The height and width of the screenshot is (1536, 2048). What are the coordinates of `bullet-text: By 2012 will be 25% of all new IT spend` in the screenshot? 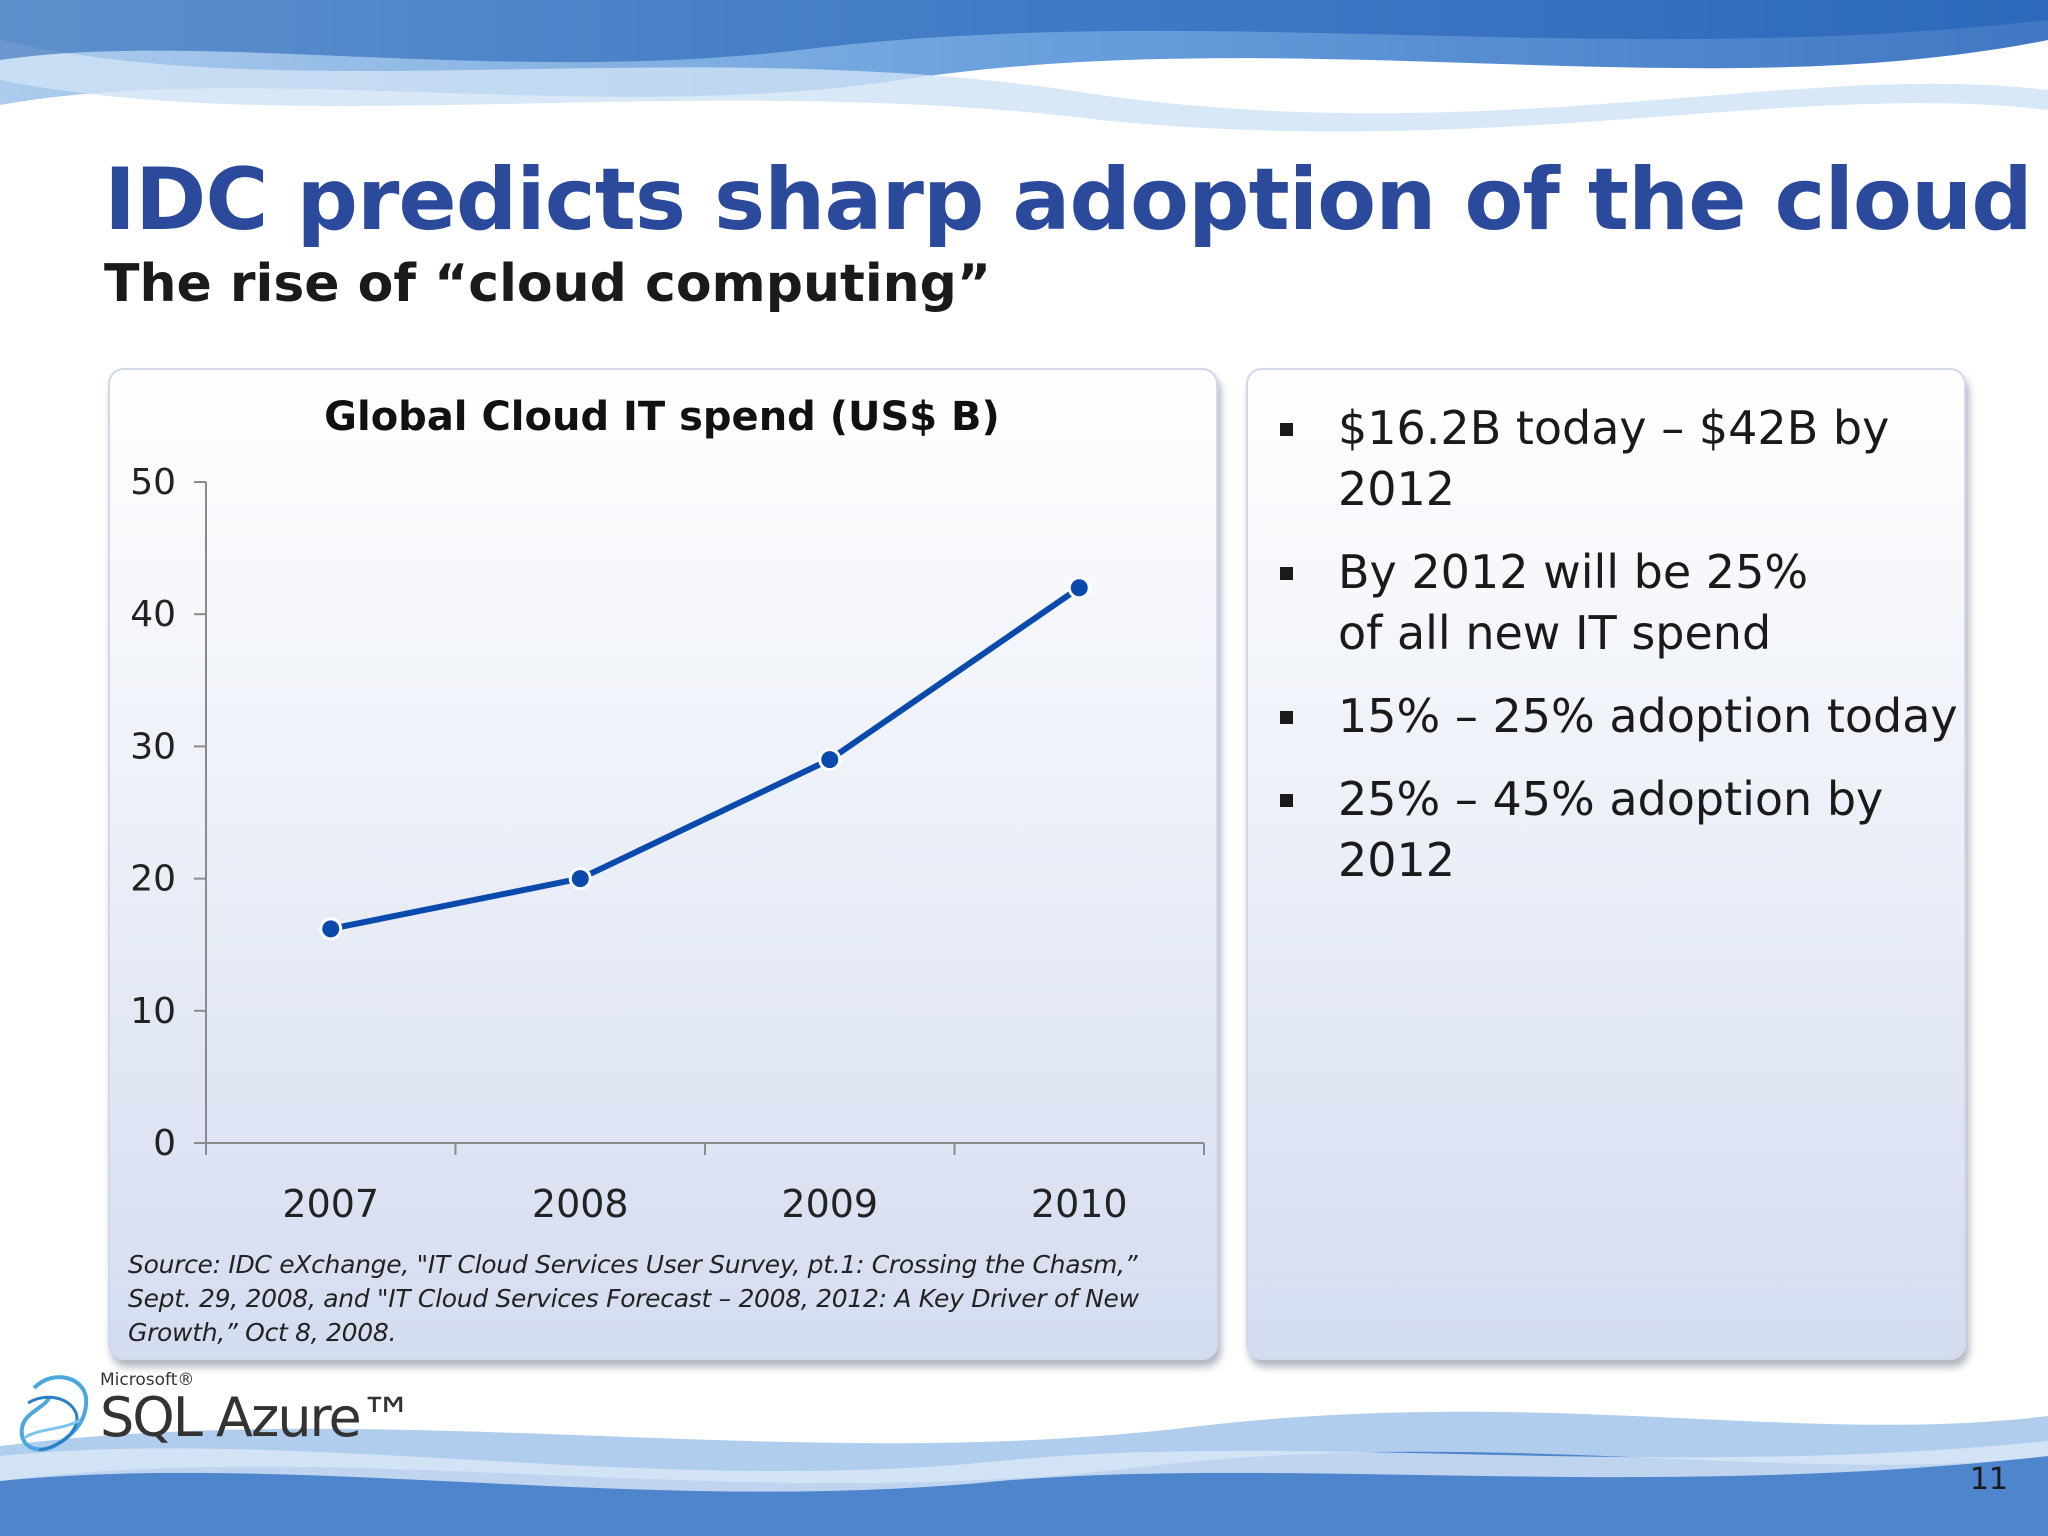 It's located at (1573, 602).